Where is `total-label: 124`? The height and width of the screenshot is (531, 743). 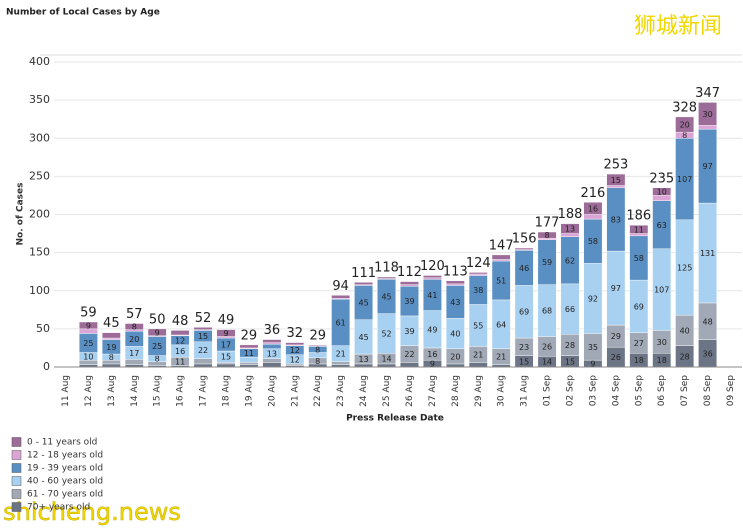 total-label: 124 is located at coordinates (478, 263).